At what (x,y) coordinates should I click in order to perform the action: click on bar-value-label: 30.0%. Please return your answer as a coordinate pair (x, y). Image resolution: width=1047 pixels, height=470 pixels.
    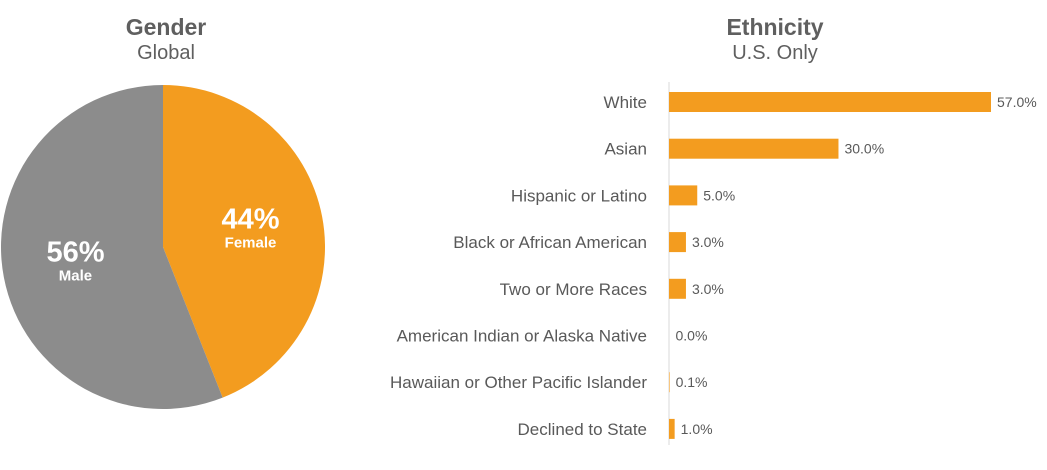
    Looking at the image, I should click on (864, 149).